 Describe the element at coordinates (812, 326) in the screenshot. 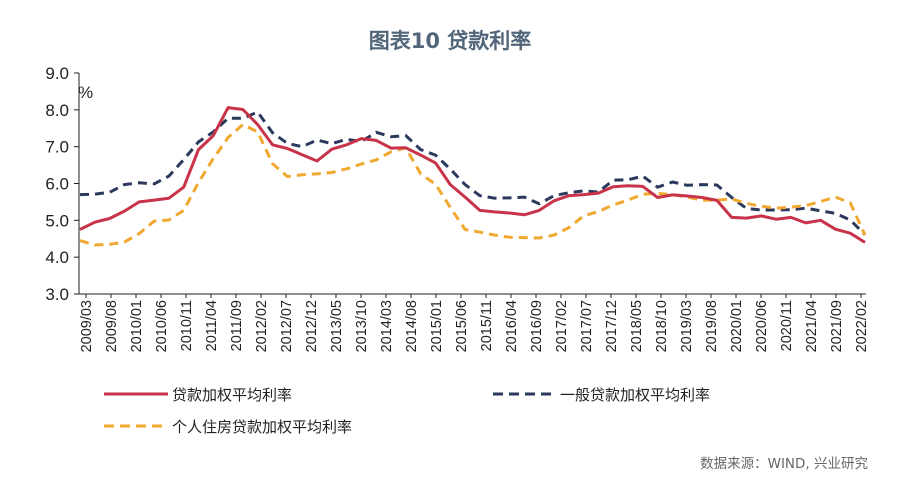

I see `x-tick-label: 2021/04` at that location.